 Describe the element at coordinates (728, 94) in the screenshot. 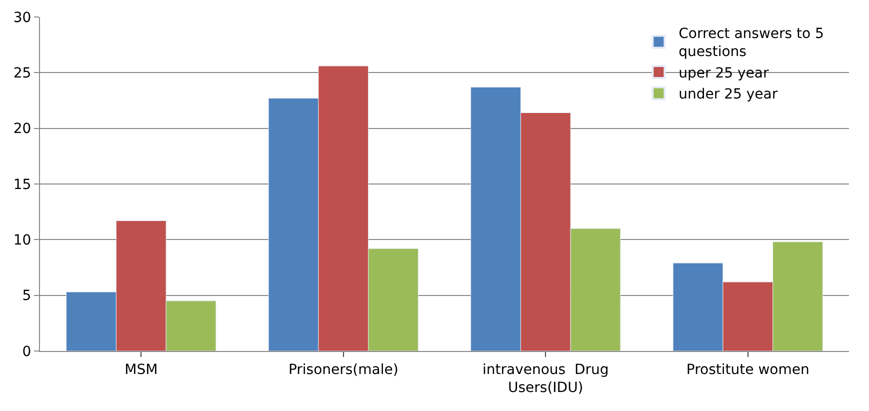

I see `legend-label: under 25 year` at that location.